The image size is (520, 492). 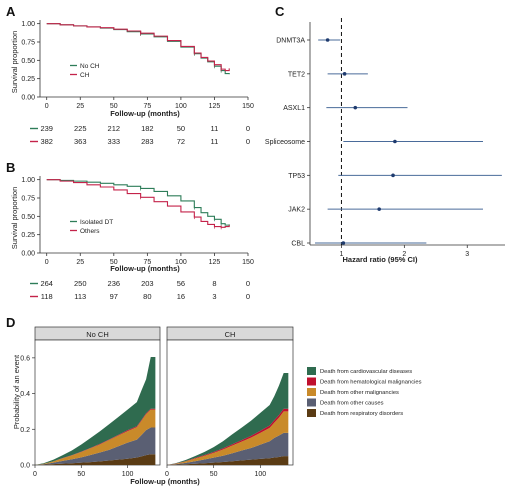 What do you see at coordinates (14, 218) in the screenshot?
I see `panel-b-ylabel: Survival proportion` at bounding box center [14, 218].